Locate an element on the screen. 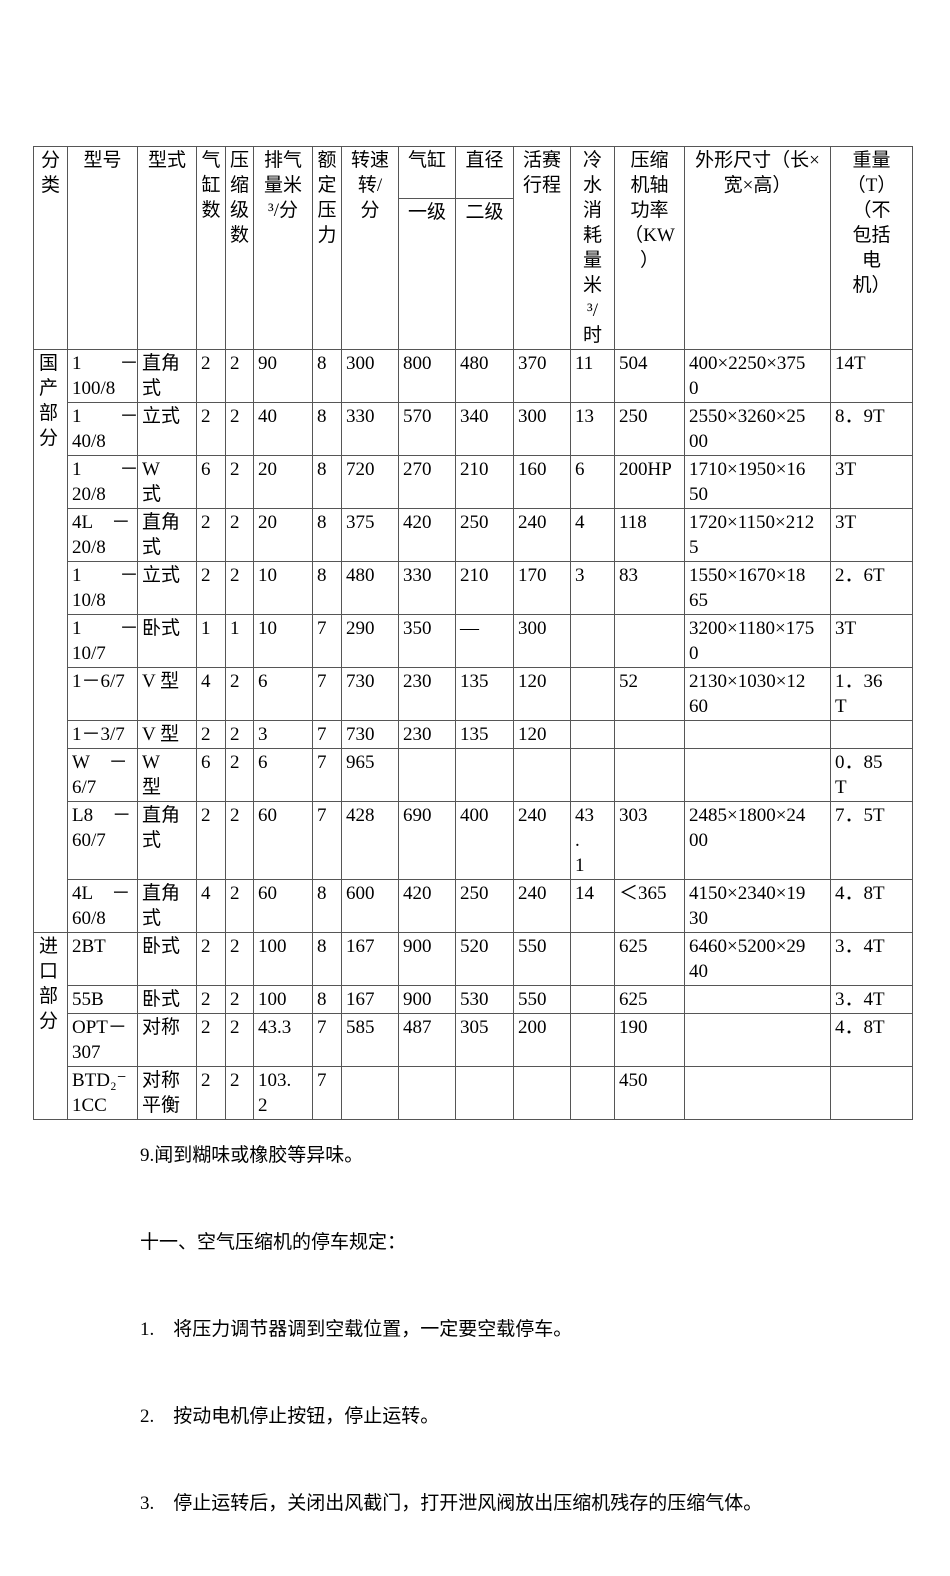 Image resolution: width=950 pixels, height=1576 pixels. cell-piston-stroke is located at coordinates (542, 775).